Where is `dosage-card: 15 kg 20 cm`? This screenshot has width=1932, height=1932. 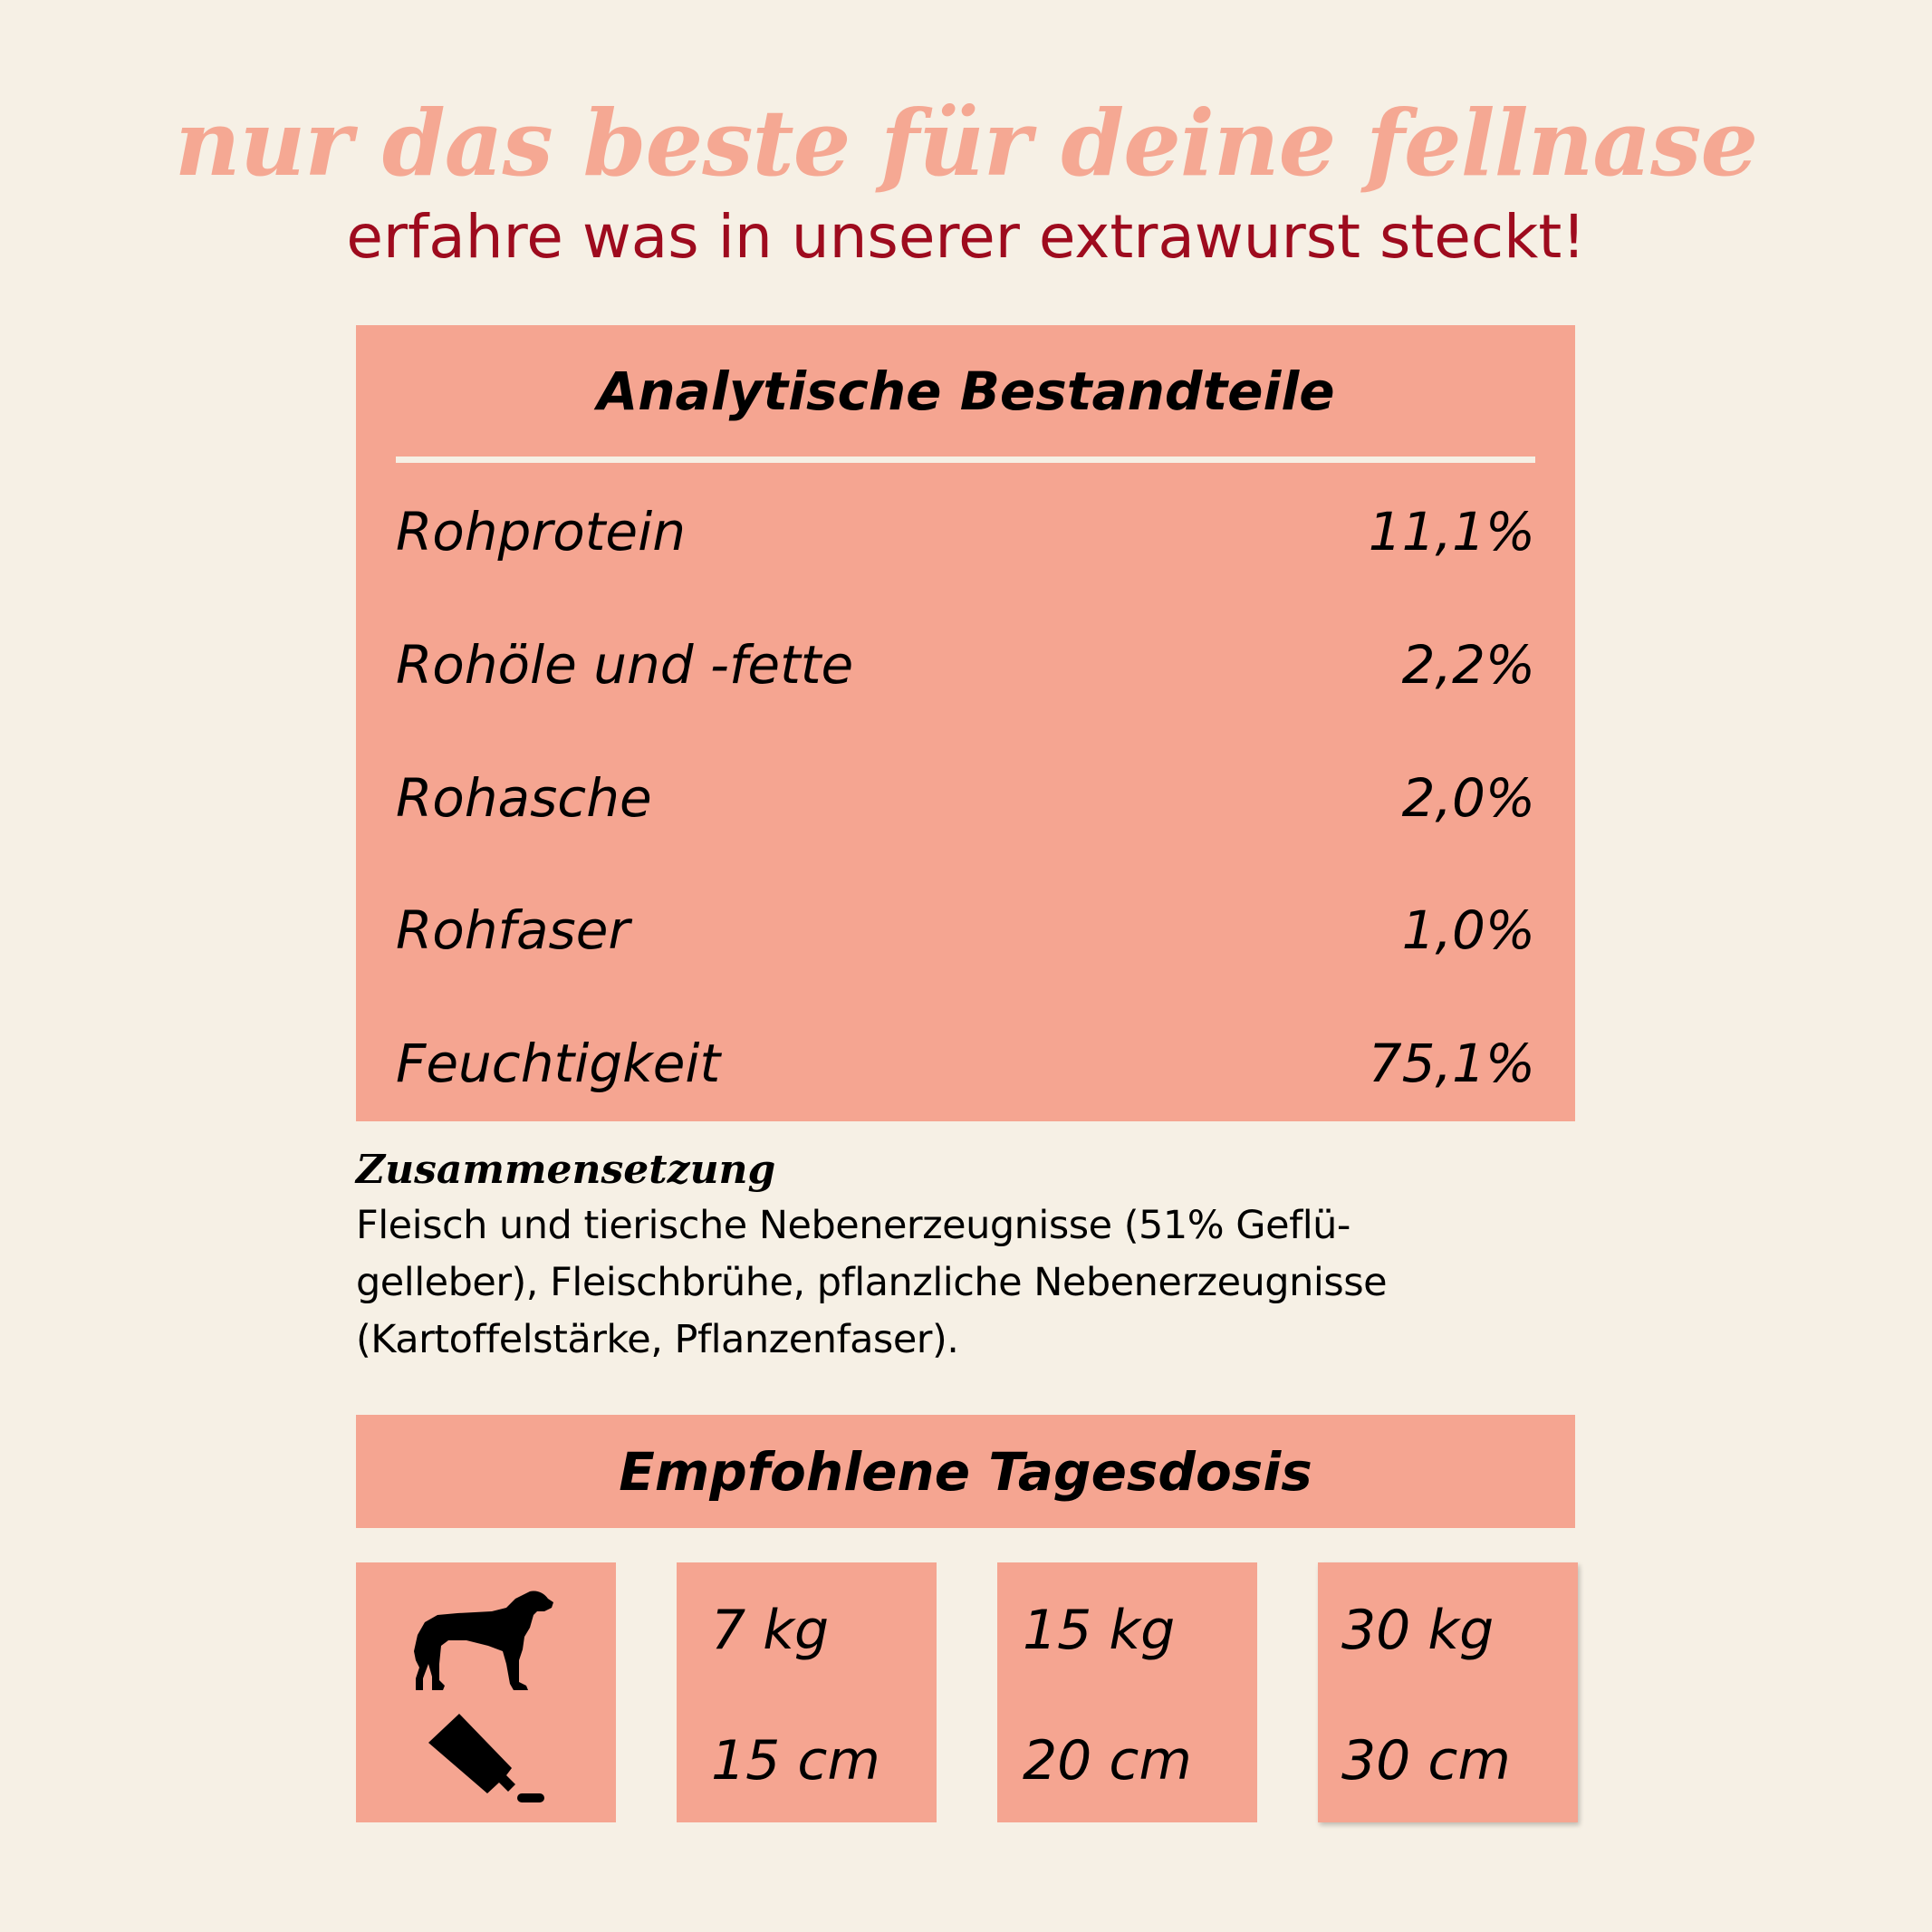 dosage-card: 15 kg 20 cm is located at coordinates (1127, 1692).